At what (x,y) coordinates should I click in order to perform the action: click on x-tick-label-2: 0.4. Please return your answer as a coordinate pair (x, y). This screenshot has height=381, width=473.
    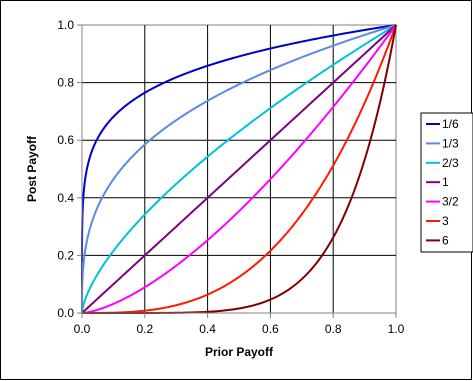
    Looking at the image, I should click on (207, 329).